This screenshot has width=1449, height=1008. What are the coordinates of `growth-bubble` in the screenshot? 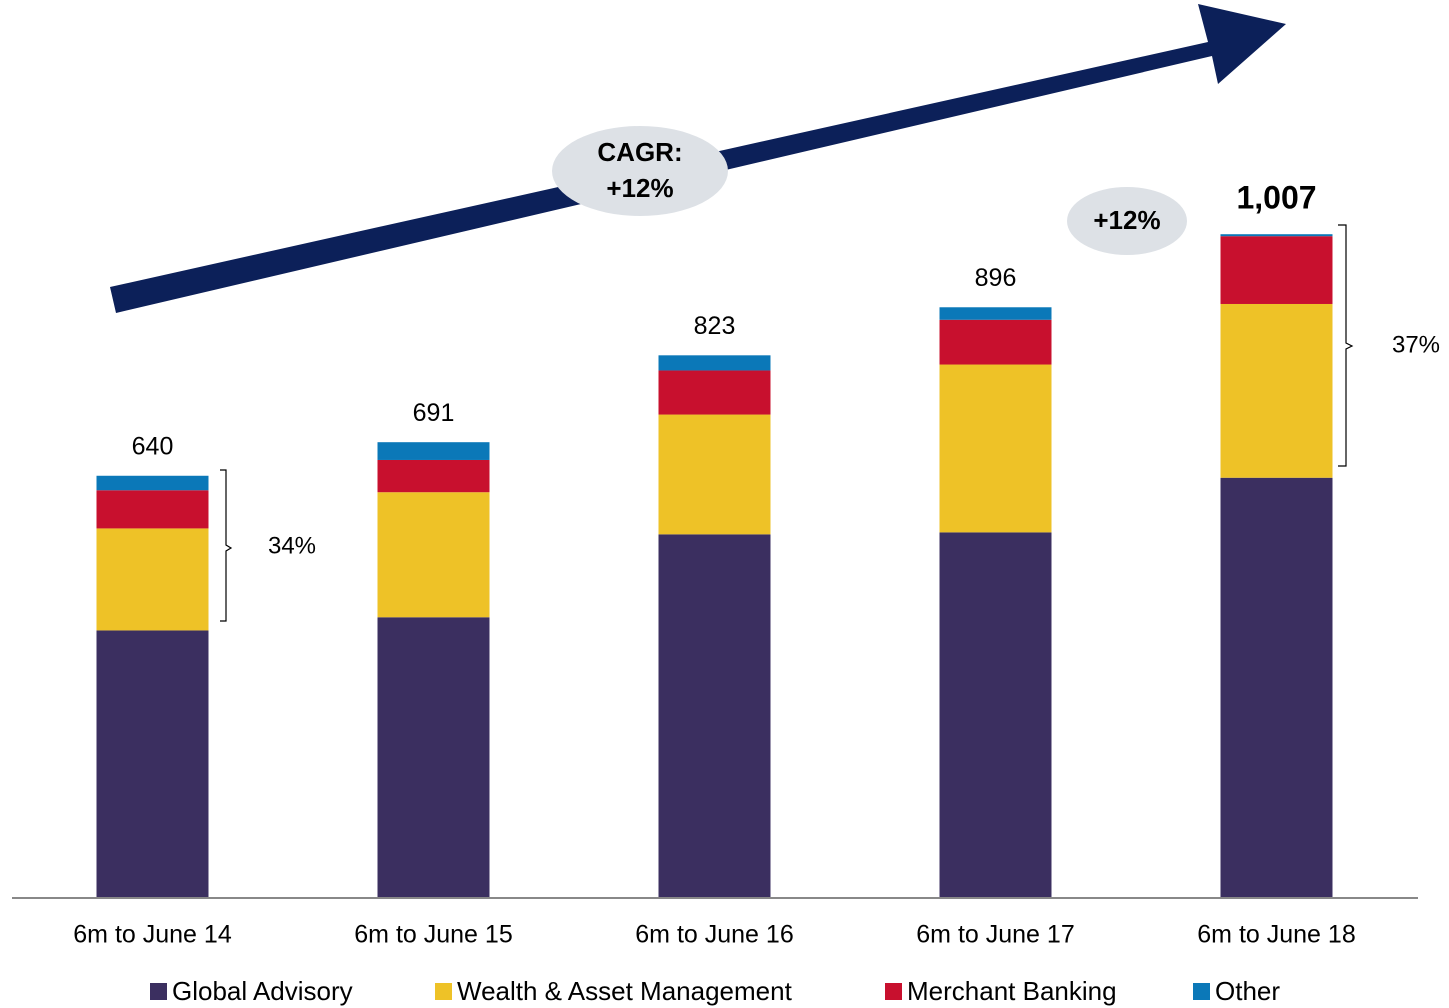 It's located at (1127, 221).